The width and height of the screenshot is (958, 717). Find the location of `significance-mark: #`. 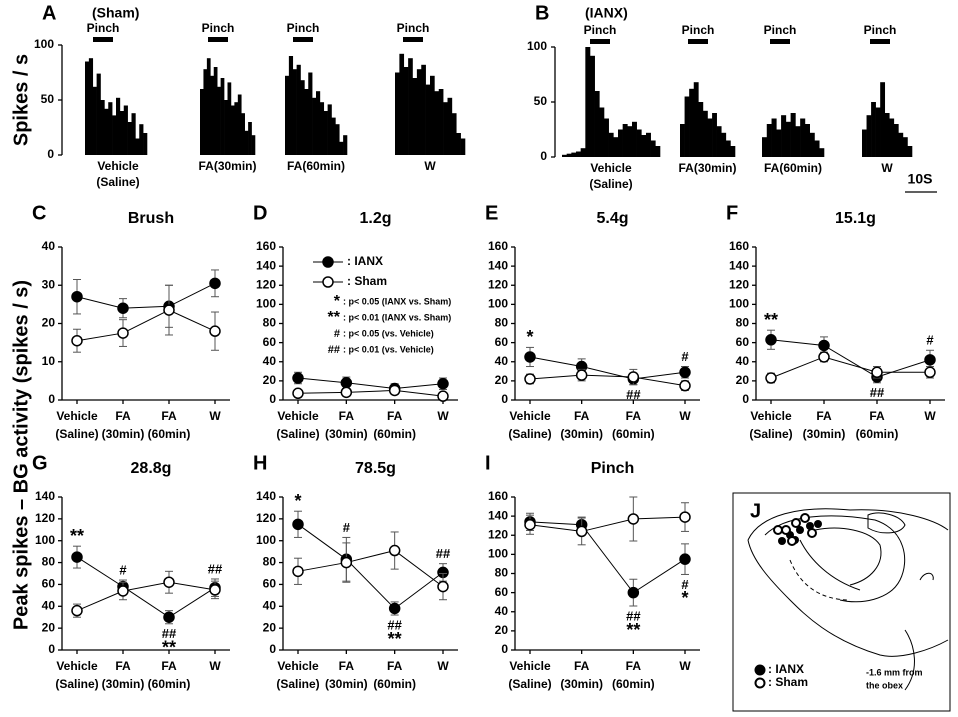

significance-mark: # is located at coordinates (347, 527).